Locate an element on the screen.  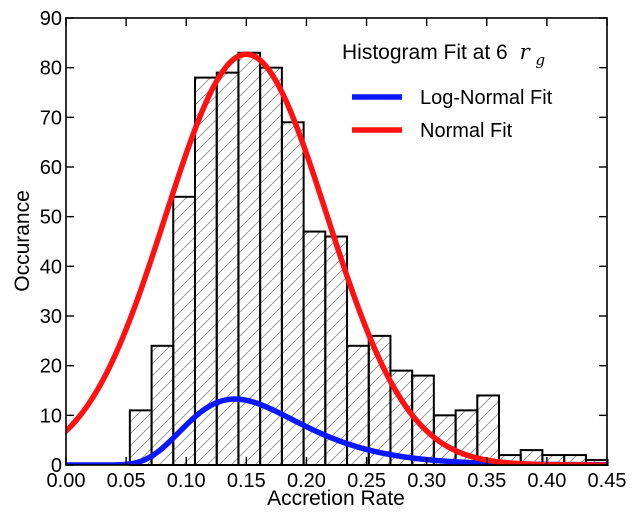
y-tick-label: 30 is located at coordinates (51, 317).